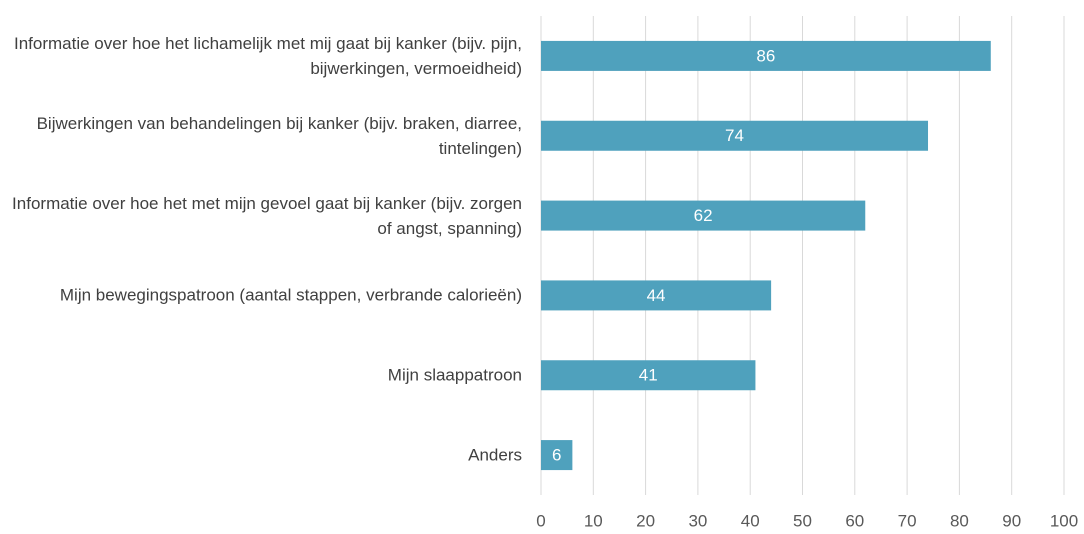  I want to click on x-tick-label: 50, so click(802, 520).